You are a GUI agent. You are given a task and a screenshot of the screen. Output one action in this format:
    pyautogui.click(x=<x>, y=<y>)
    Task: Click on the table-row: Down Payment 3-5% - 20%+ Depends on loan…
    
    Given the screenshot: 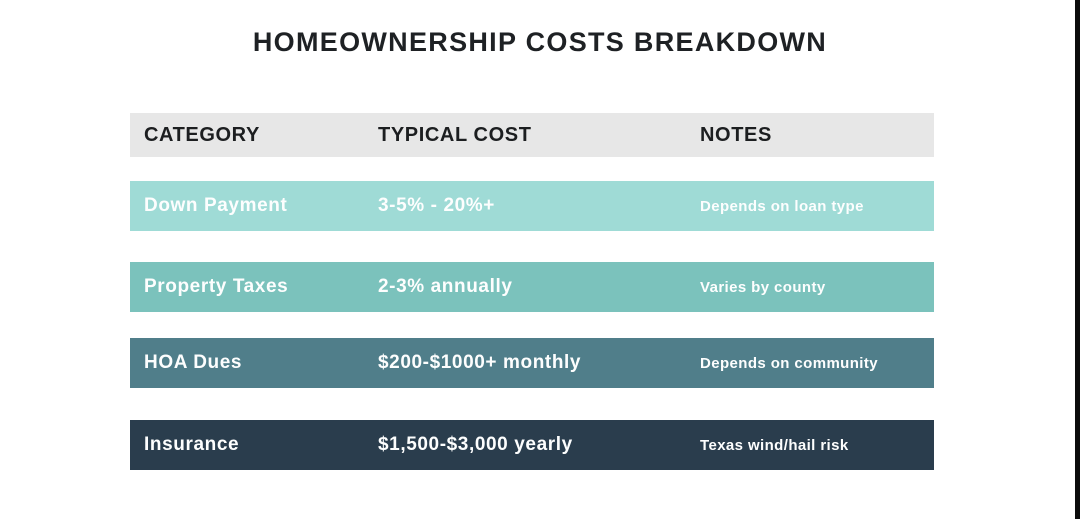 What is the action you would take?
    pyautogui.click(x=532, y=206)
    